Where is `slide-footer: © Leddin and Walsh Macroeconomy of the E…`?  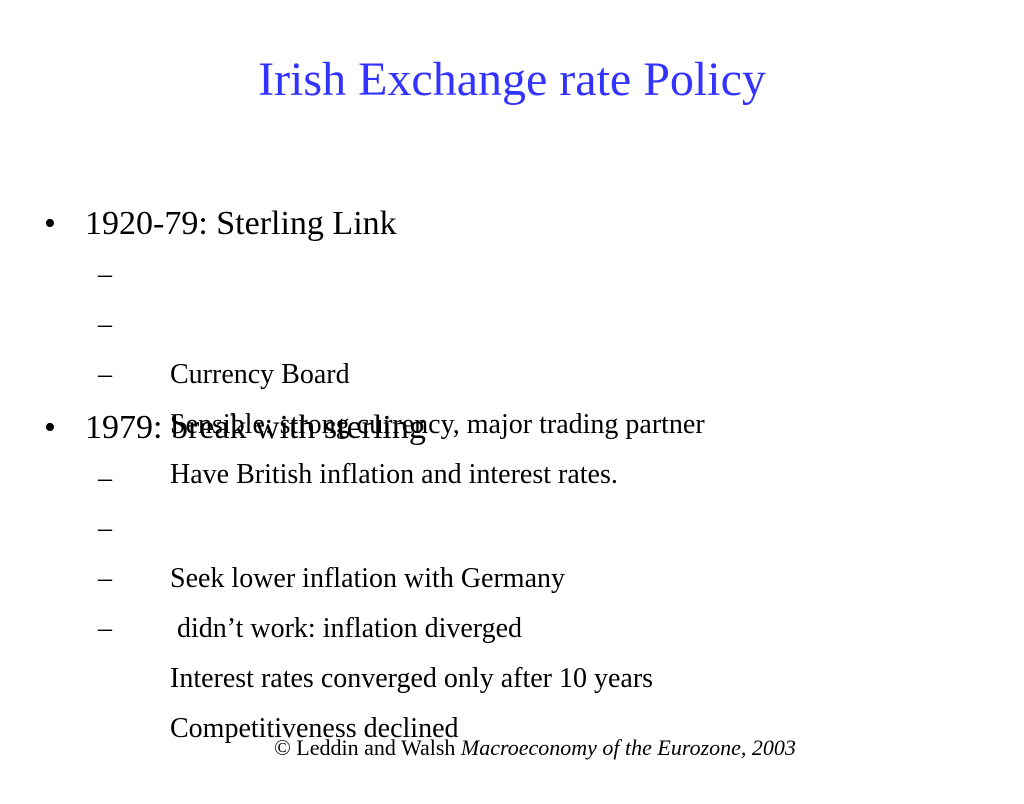
slide-footer: © Leddin and Walsh Macroeconomy of the E… is located at coordinates (512, 748).